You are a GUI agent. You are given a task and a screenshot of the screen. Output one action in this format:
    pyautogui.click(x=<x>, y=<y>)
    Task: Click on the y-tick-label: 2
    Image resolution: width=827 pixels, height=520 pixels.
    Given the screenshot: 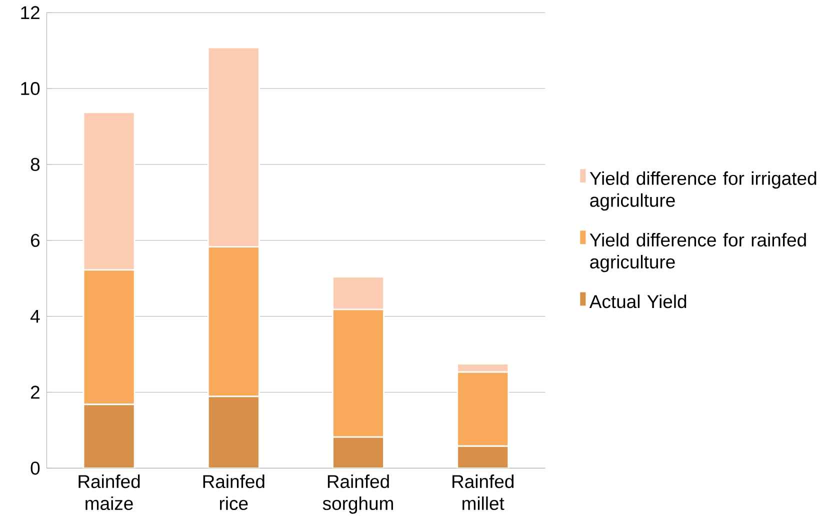 What is the action you would take?
    pyautogui.click(x=35, y=392)
    